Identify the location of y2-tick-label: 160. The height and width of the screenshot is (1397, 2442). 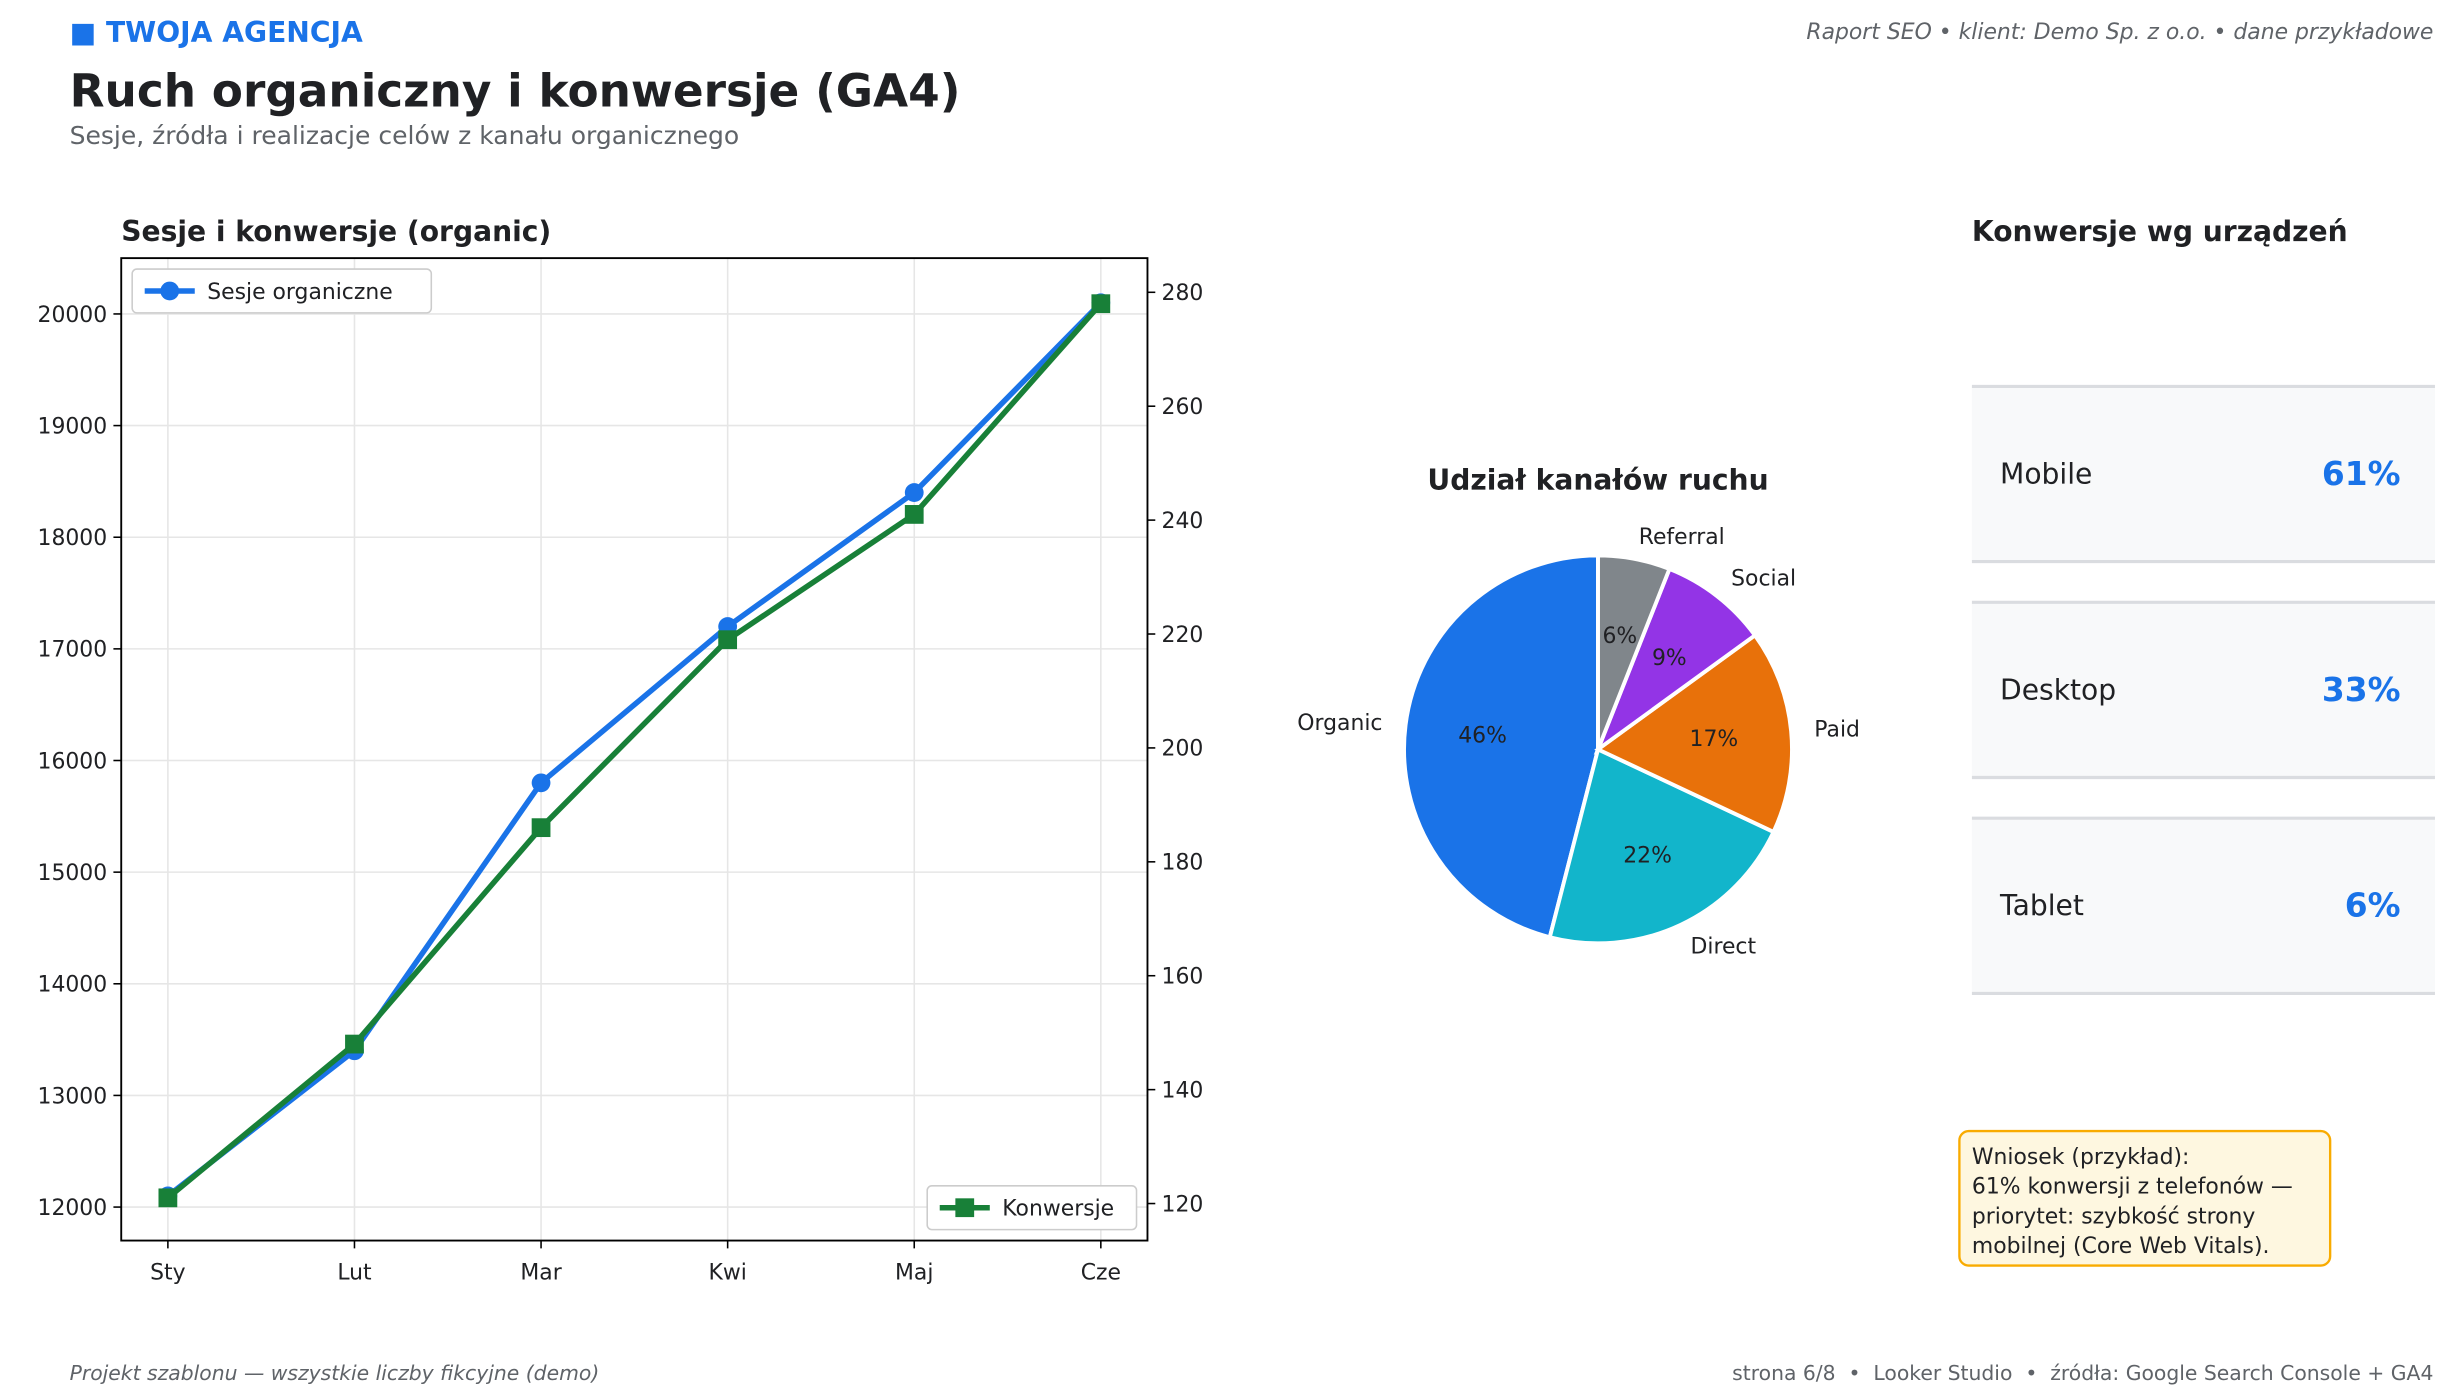
(1183, 977).